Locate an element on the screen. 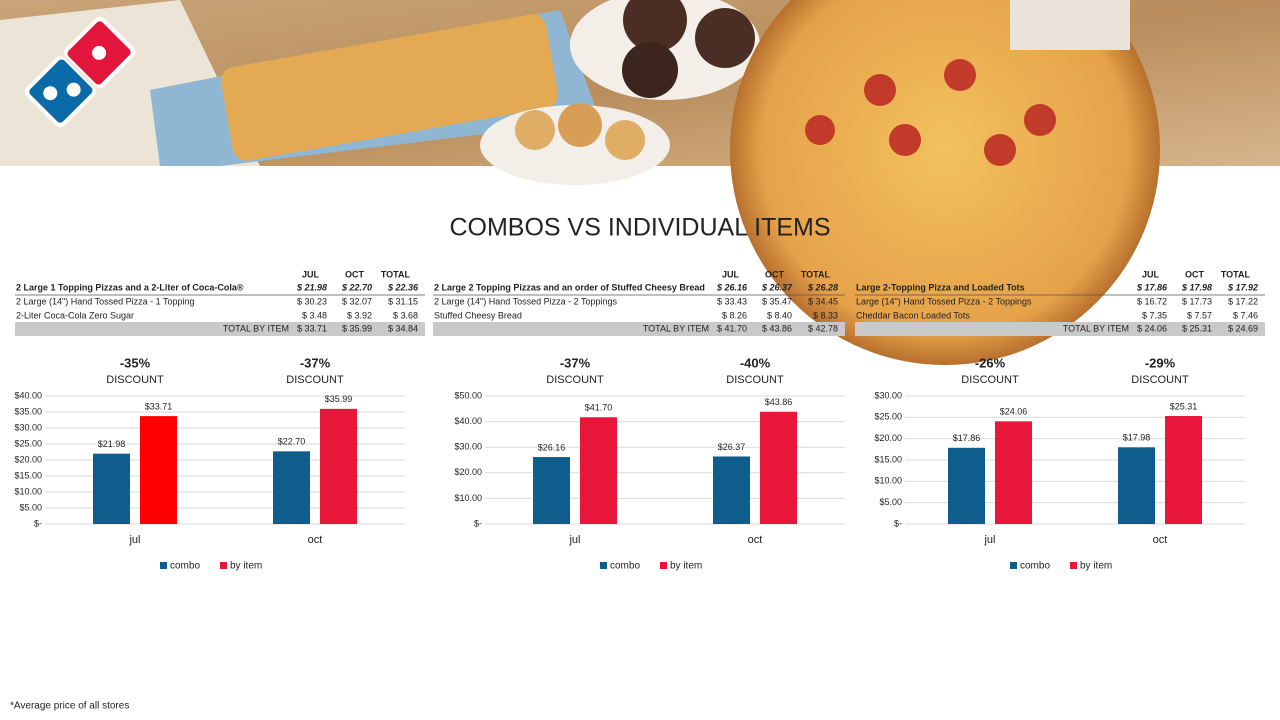 This screenshot has width=1280, height=720. combo-price: $ 17.86 is located at coordinates (1152, 287).